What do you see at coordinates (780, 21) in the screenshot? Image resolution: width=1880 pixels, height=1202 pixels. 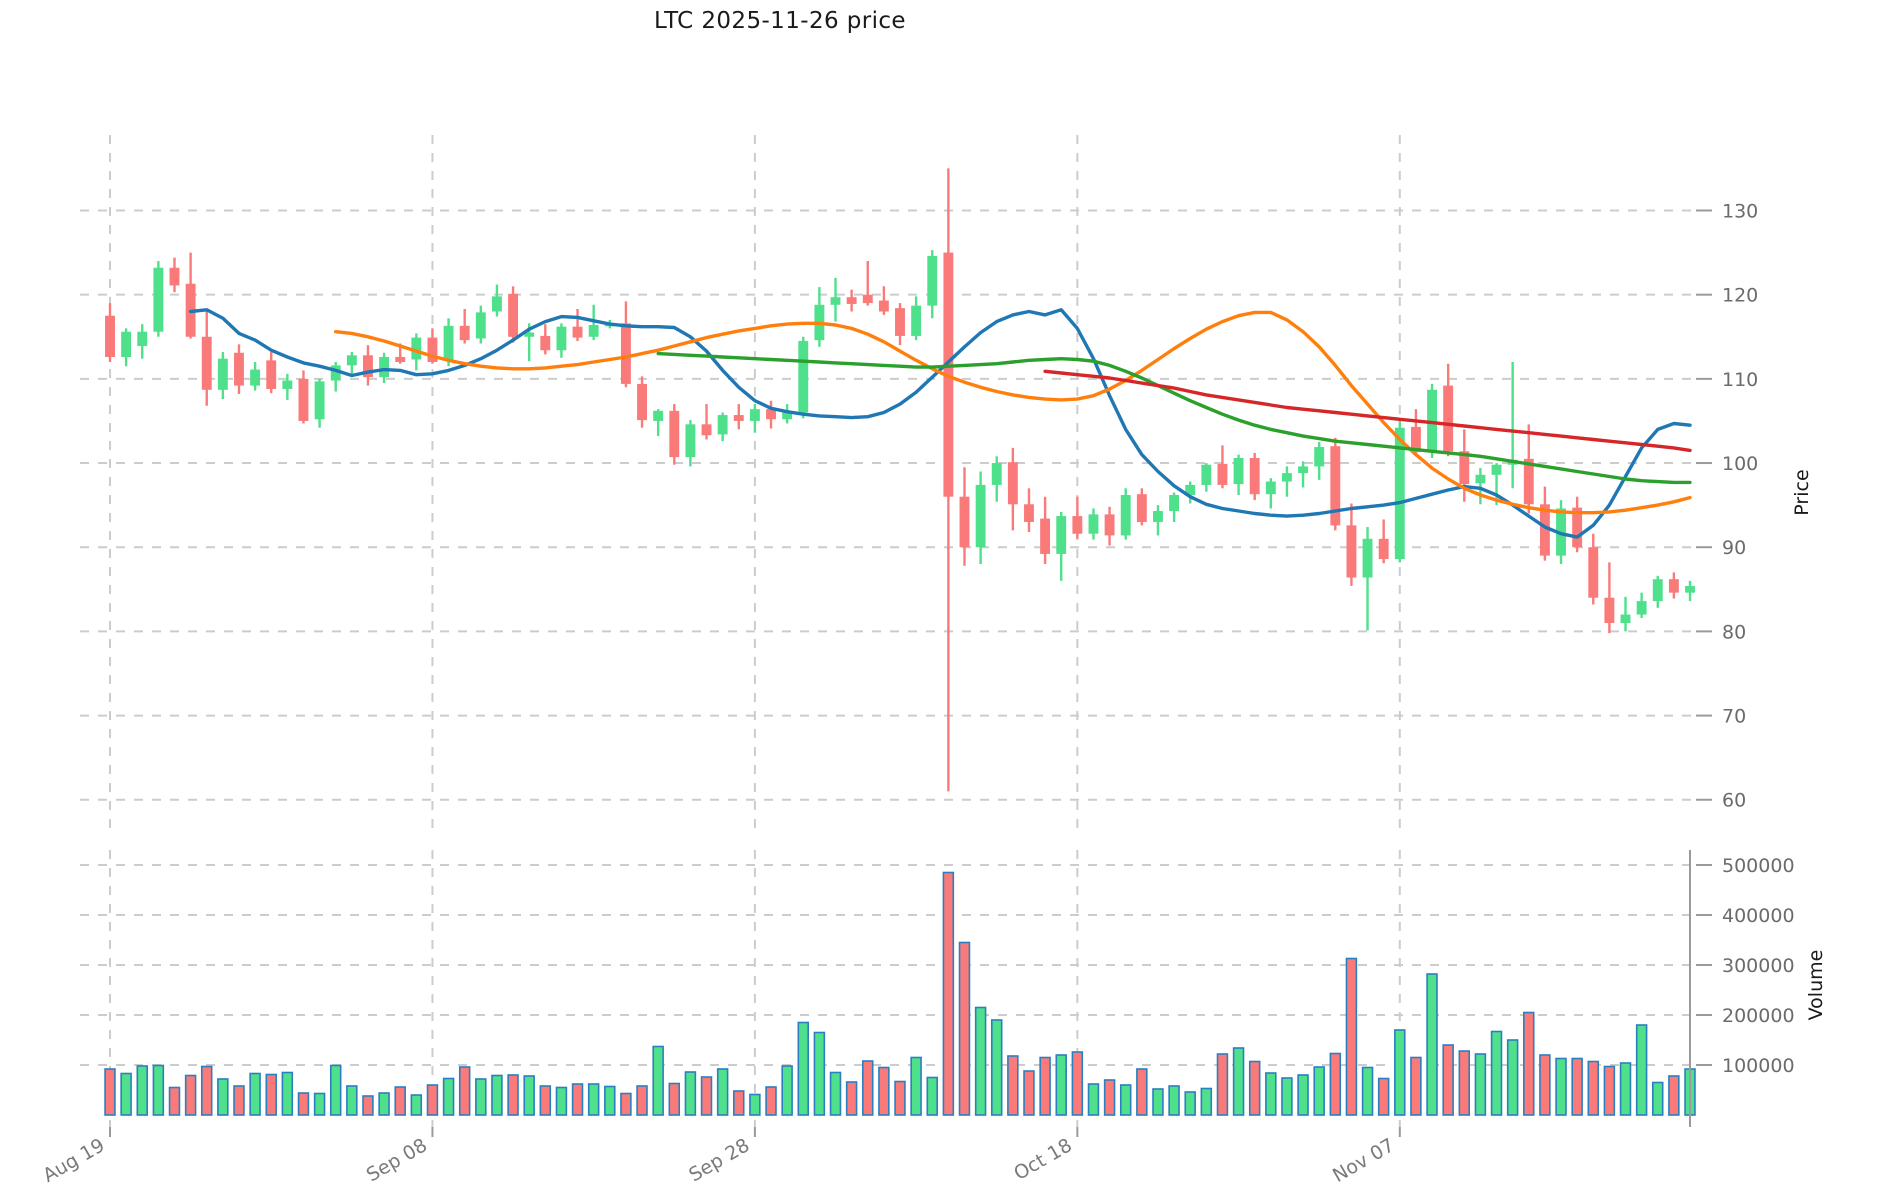 I see `page-title: LTC 2025-11-26 price` at bounding box center [780, 21].